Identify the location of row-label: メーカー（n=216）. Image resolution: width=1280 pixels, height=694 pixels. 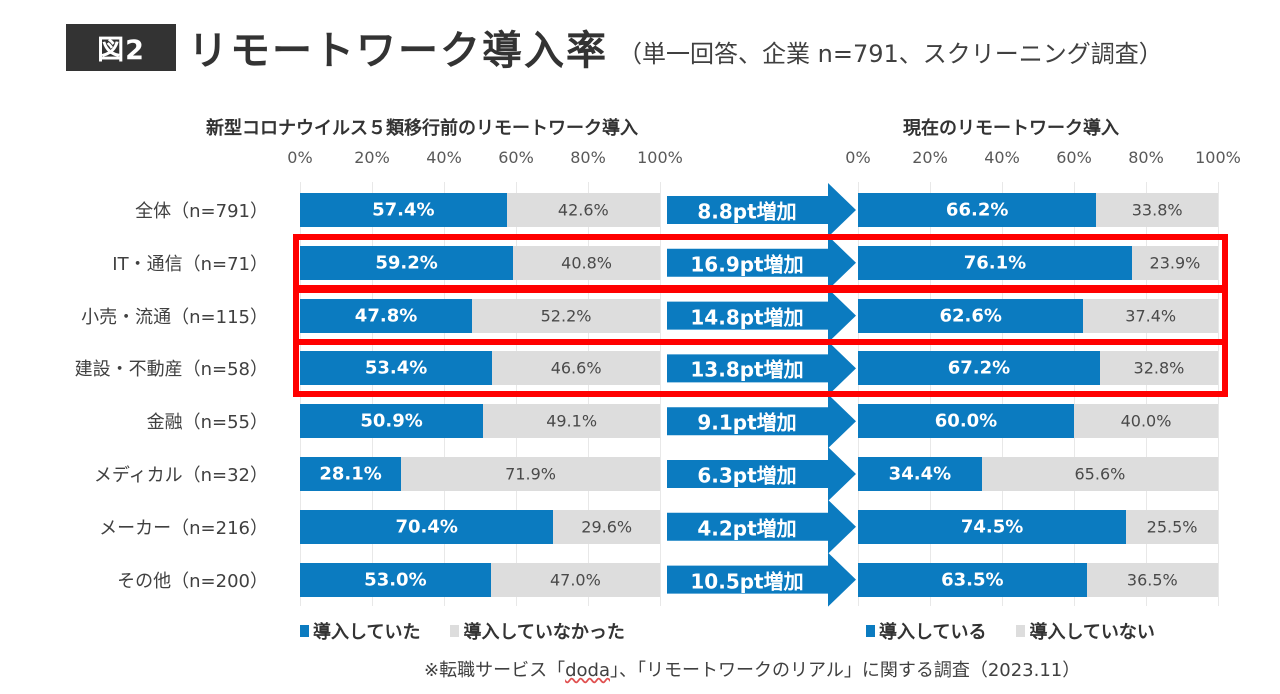
(183, 528).